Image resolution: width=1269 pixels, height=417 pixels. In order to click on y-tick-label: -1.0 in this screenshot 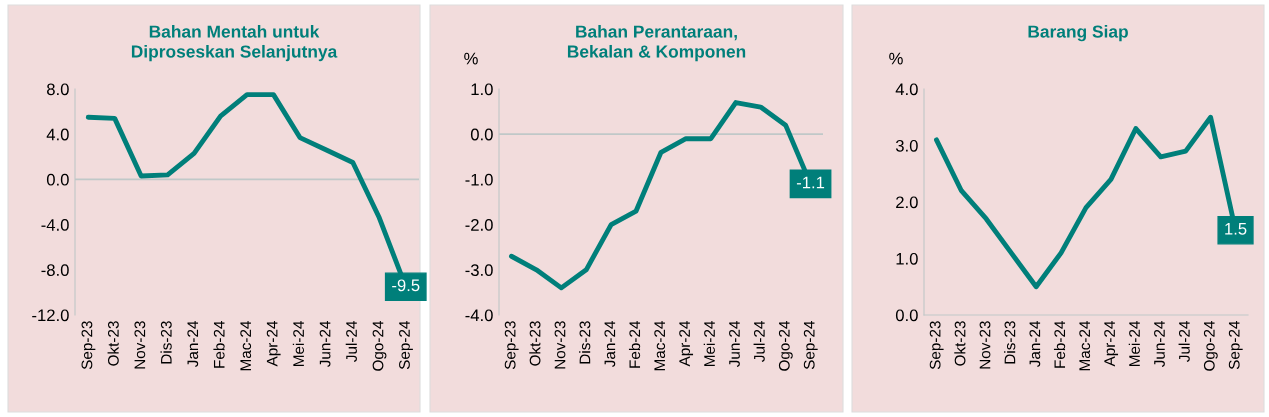, I will do `click(479, 179)`.